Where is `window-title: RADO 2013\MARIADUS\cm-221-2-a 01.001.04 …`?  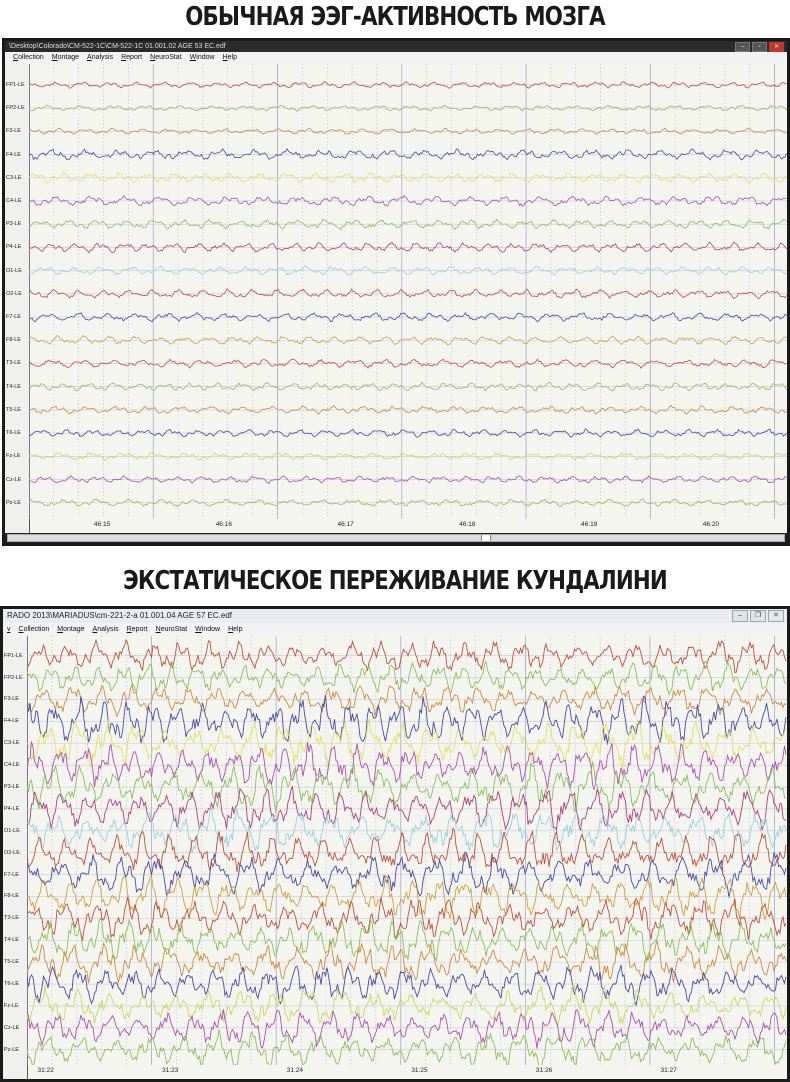 window-title: RADO 2013\MARIADUS\cm-221-2-a 01.001.04 … is located at coordinates (395, 616).